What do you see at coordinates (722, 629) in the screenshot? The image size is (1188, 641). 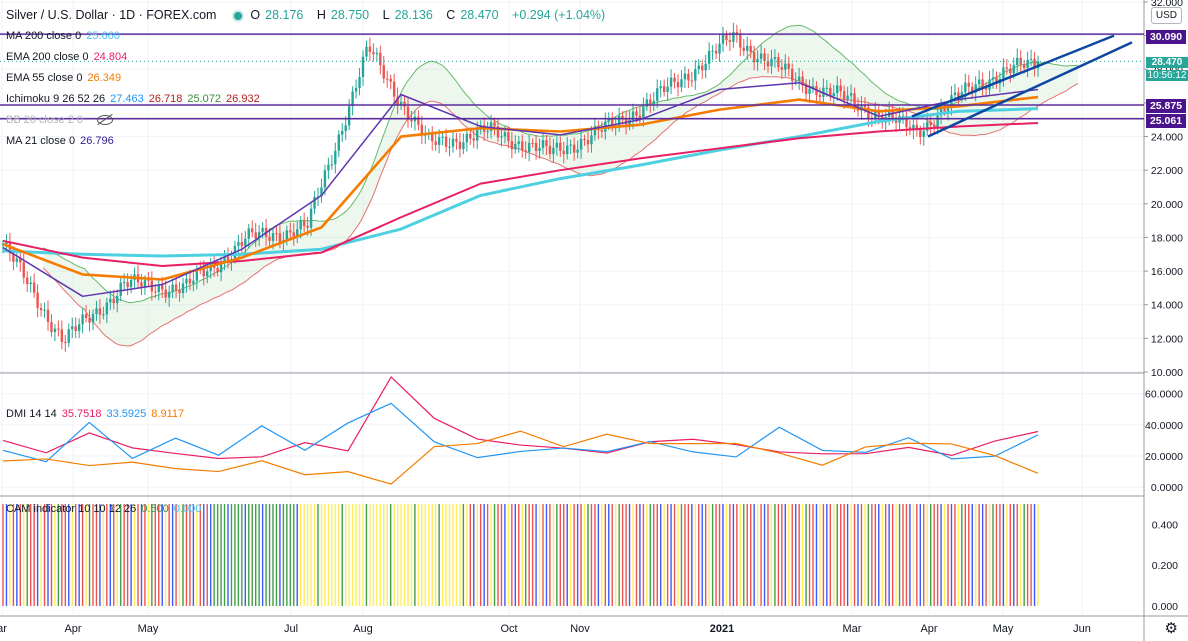 I see `x-tick-label: 2021` at bounding box center [722, 629].